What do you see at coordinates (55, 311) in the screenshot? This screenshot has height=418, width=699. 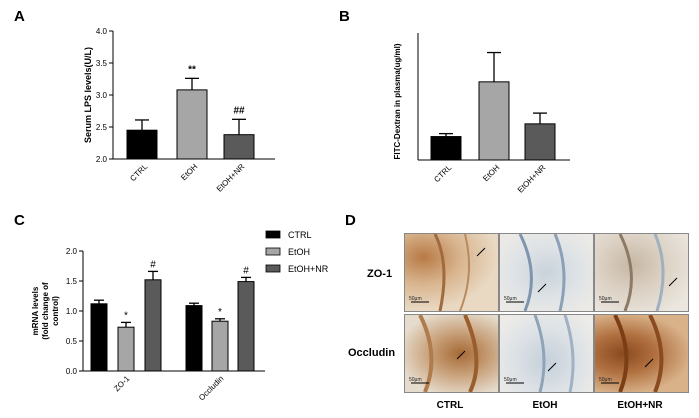 I see `y-axis-label: control)` at bounding box center [55, 311].